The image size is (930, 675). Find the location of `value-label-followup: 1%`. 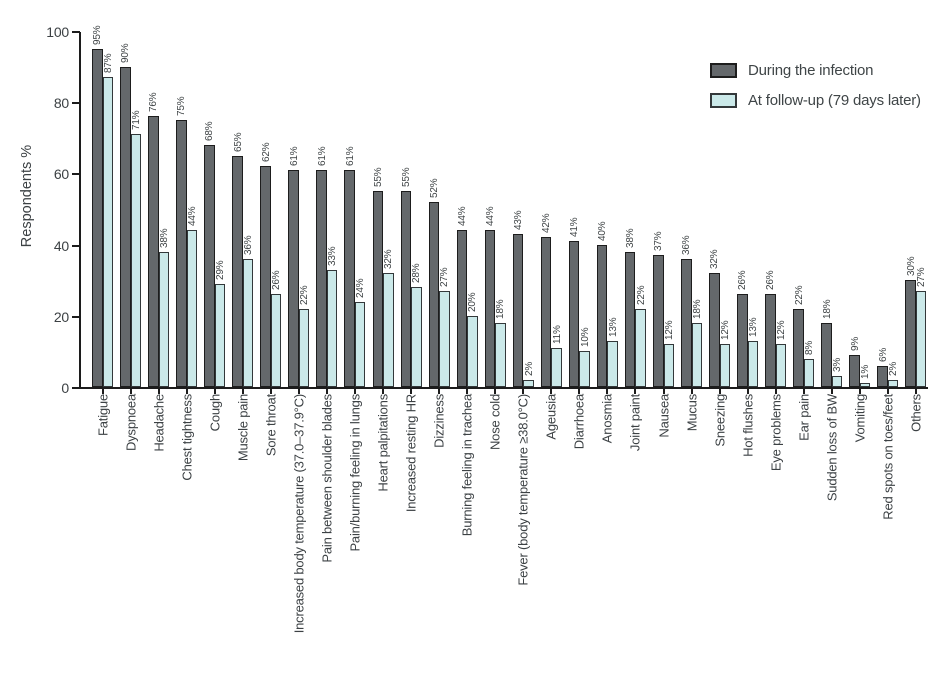

value-label-followup: 1% is located at coordinates (866, 372).